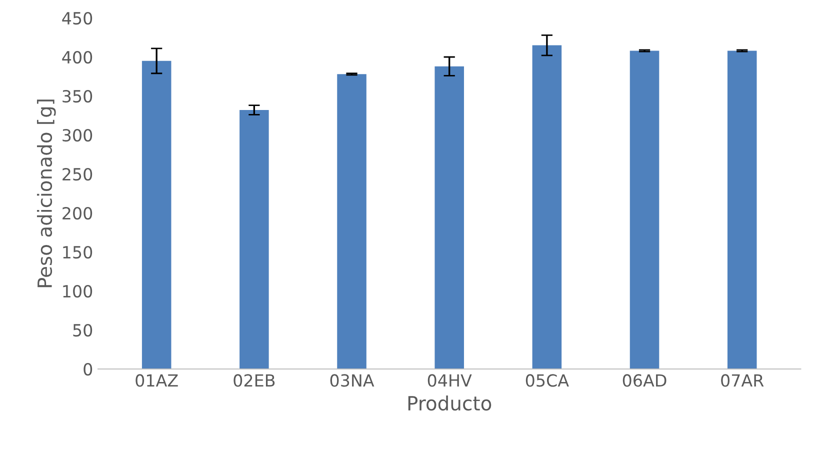 Image resolution: width=817 pixels, height=450 pixels. Describe the element at coordinates (742, 380) in the screenshot. I see `x-tick-label: 07AR` at that location.